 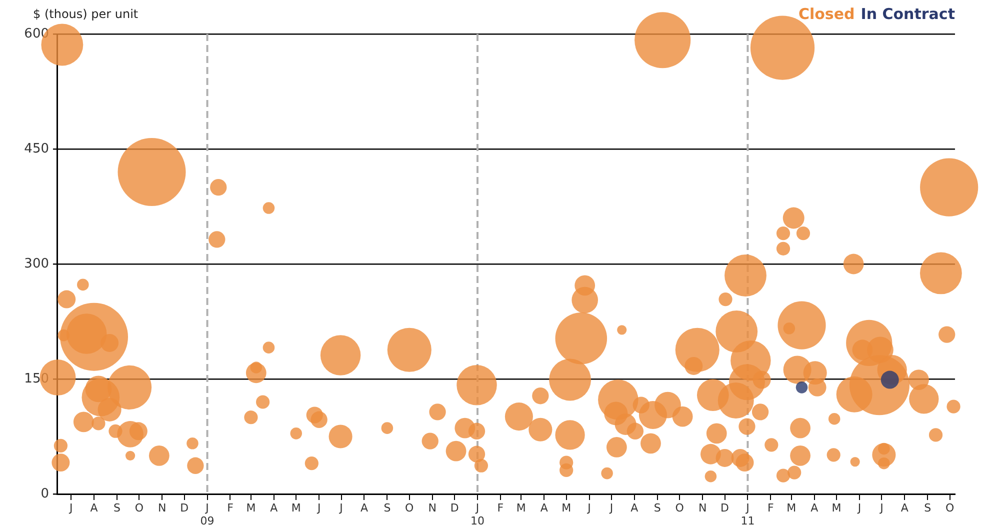 I want to click on text: In Contract, so click(x=907, y=14).